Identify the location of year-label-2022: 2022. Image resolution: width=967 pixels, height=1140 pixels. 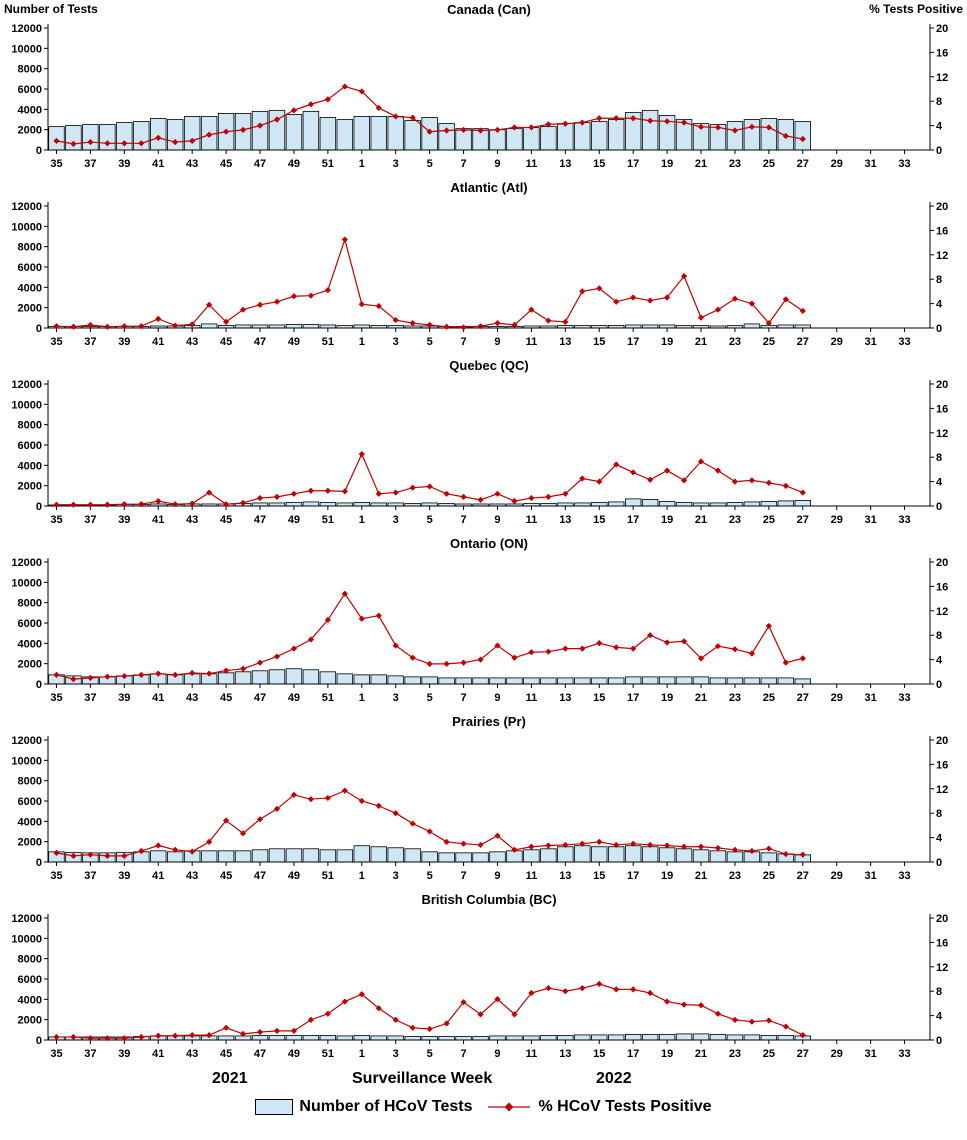
(614, 1078).